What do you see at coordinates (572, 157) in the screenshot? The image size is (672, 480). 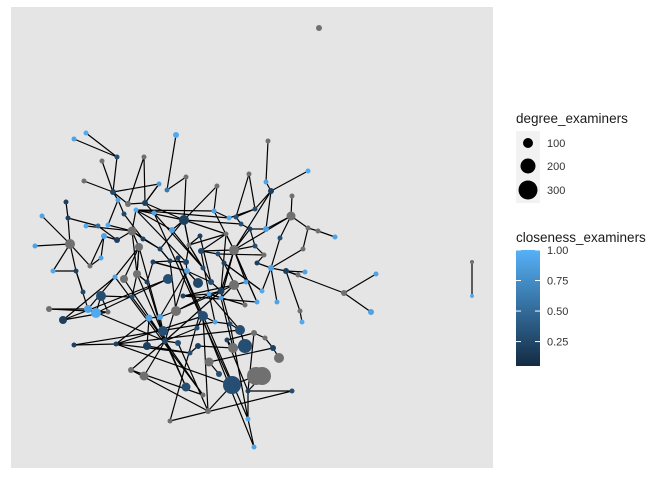 I see `size-legend: degree_examiners 100 200 300` at bounding box center [572, 157].